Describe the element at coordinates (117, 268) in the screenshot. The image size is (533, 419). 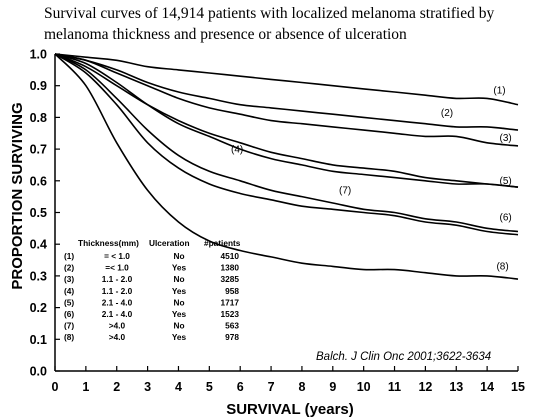
I see `legend-row-thickness: =< 1.0` at that location.